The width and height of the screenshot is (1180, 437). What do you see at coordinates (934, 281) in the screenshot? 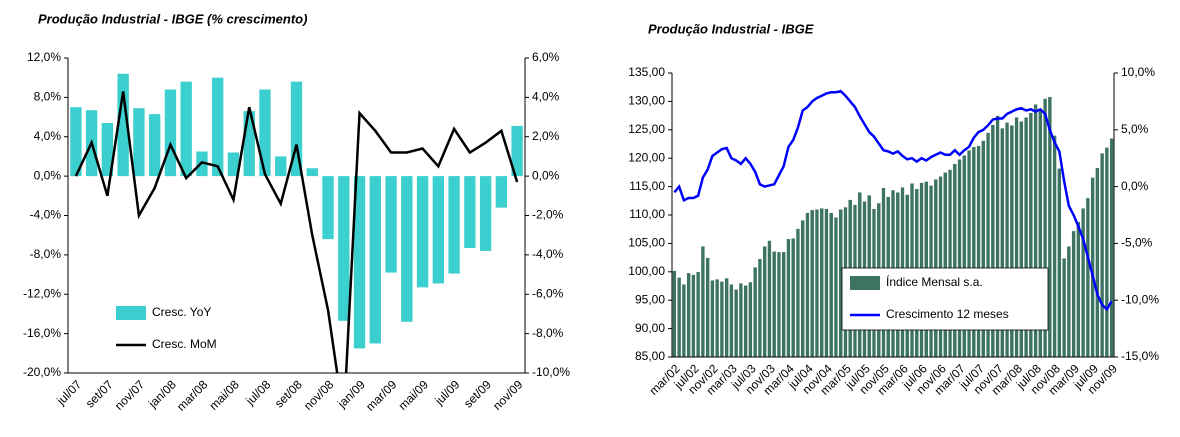
I see `legend-label: Índice Mensal s.a.` at bounding box center [934, 281].